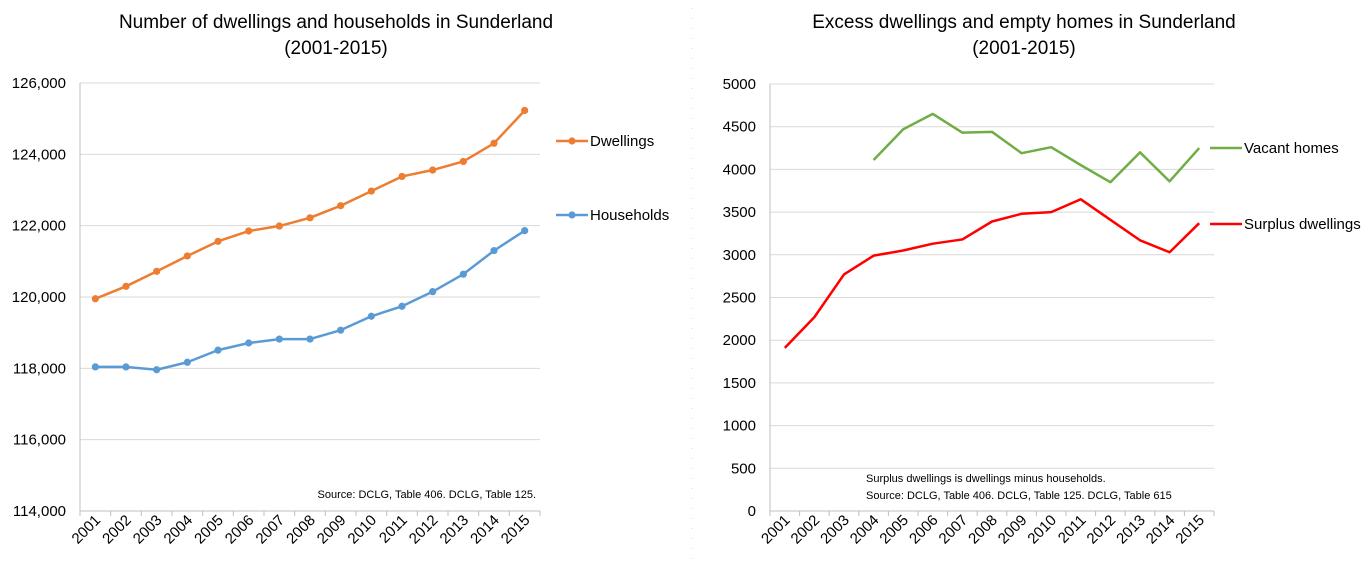 This screenshot has width=1370, height=568. Describe the element at coordinates (629, 215) in the screenshot. I see `legend-label-1: Households` at that location.